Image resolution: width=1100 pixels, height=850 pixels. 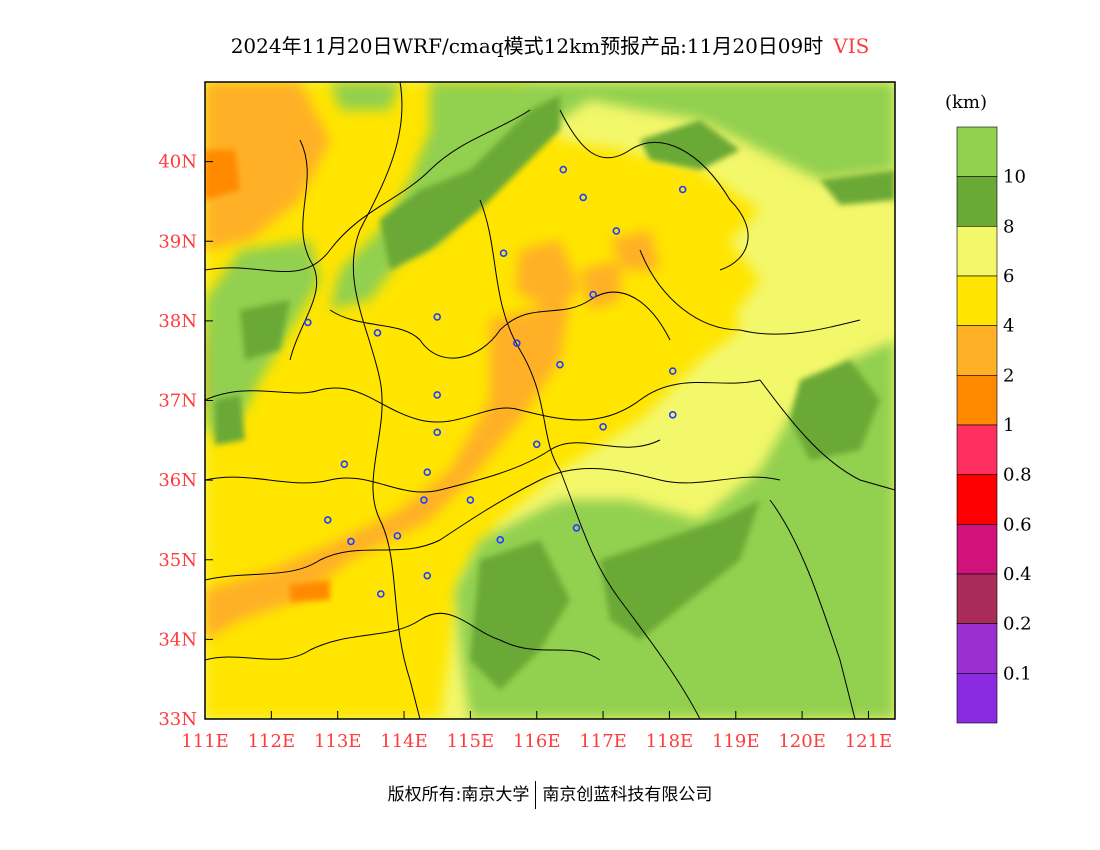 I want to click on x-tick-label: 121E, so click(x=869, y=741).